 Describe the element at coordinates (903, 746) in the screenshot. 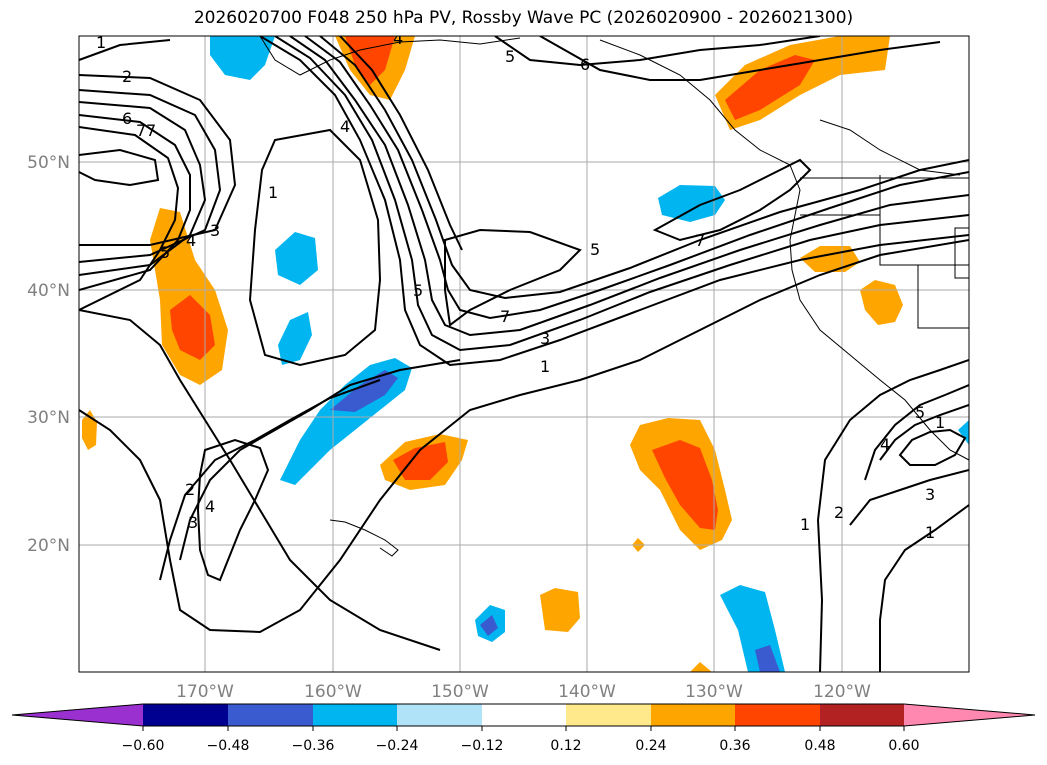

I see `colorbar-tick-label: 0.60` at that location.